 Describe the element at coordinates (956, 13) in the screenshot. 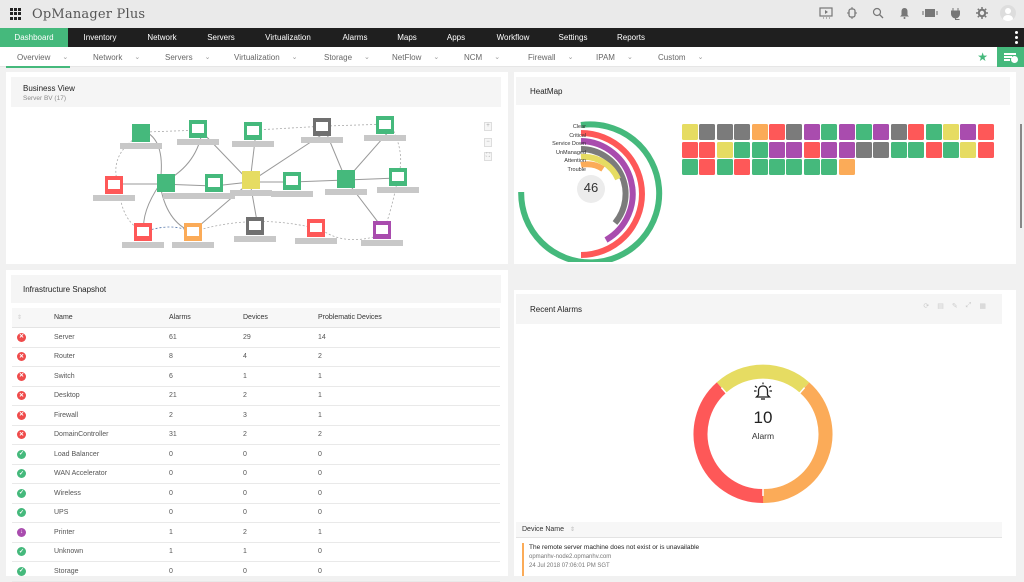

I see `power-plug-icon` at that location.